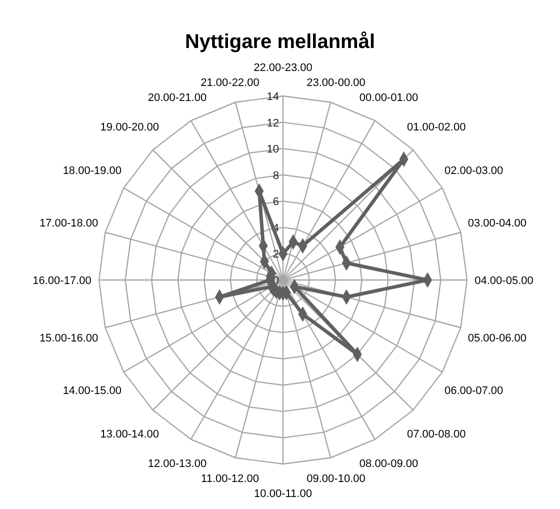 This screenshot has height=509, width=560. What do you see at coordinates (436, 128) in the screenshot?
I see `spoke-label: 01.00-02.00` at bounding box center [436, 128].